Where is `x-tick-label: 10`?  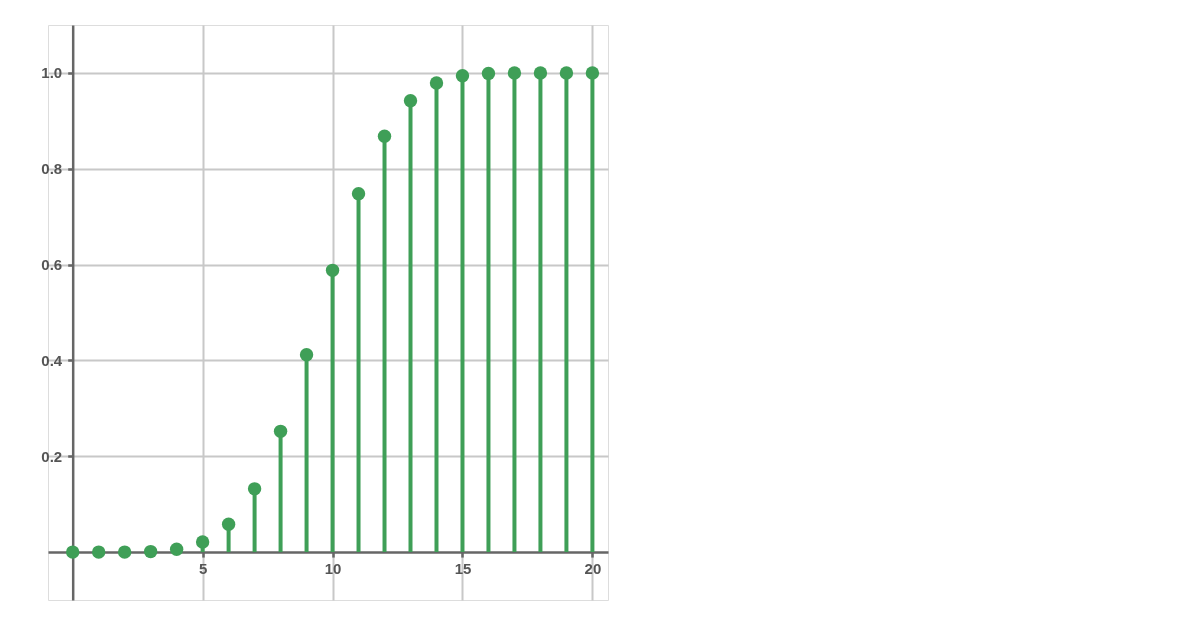
x-tick-label: 10 is located at coordinates (333, 568).